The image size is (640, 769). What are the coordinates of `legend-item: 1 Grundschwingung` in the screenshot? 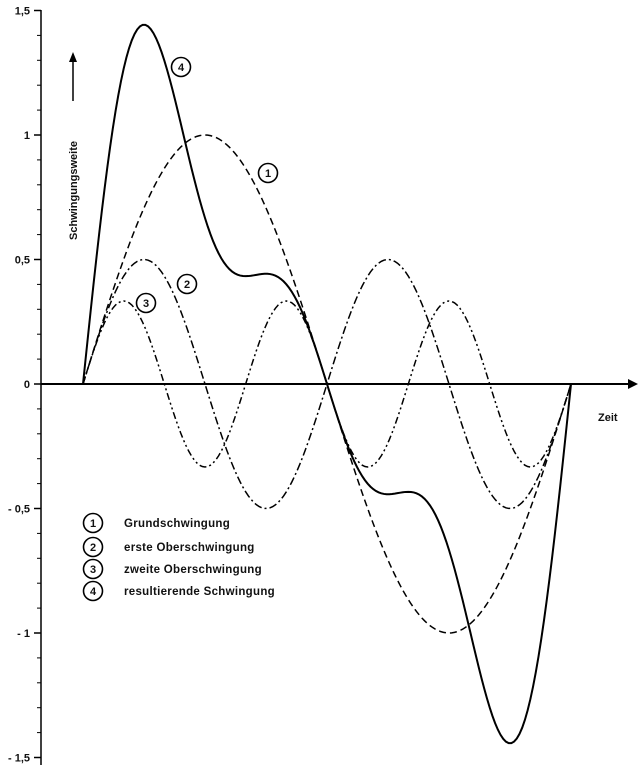 It's located at (156, 523).